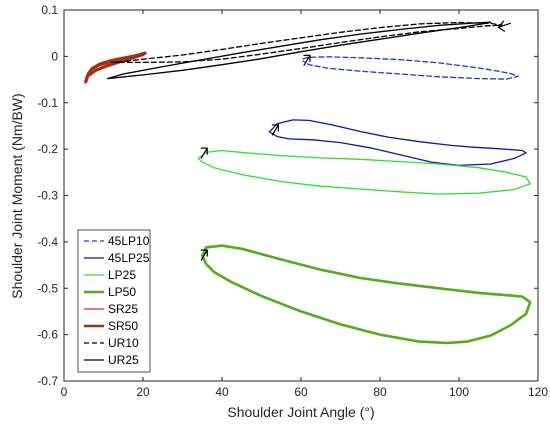 This screenshot has width=550, height=428. I want to click on y-tick-label: -0.6, so click(47, 335).